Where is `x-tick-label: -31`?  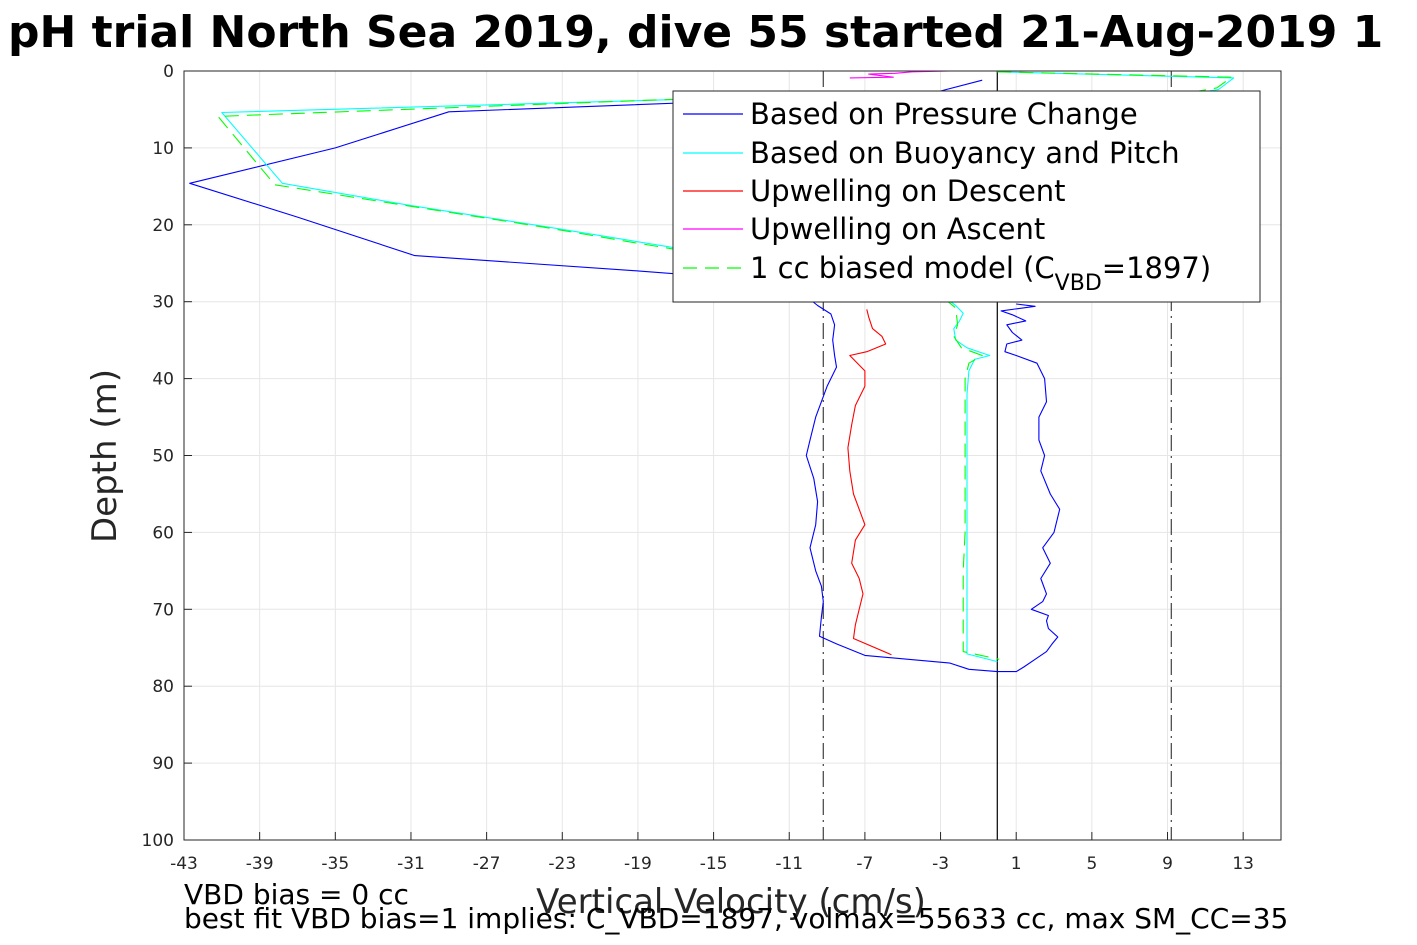
x-tick-label: -31 is located at coordinates (411, 864).